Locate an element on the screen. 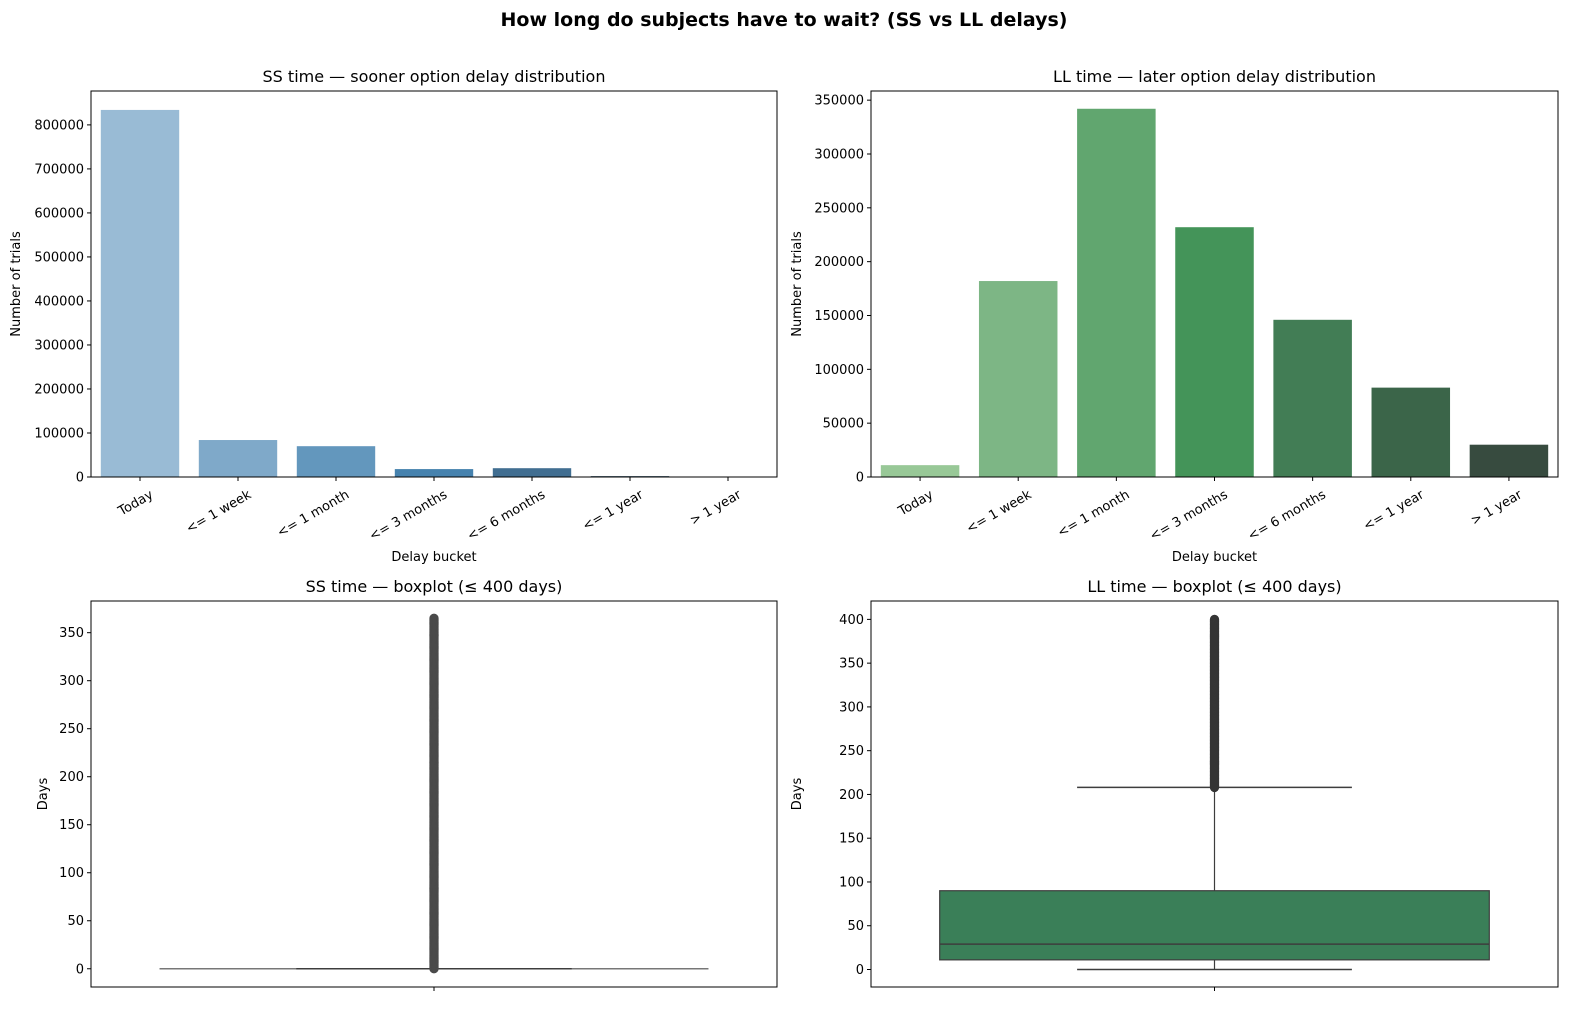 This screenshot has height=1015, width=1590. y-tick-label: 350000 is located at coordinates (839, 101).